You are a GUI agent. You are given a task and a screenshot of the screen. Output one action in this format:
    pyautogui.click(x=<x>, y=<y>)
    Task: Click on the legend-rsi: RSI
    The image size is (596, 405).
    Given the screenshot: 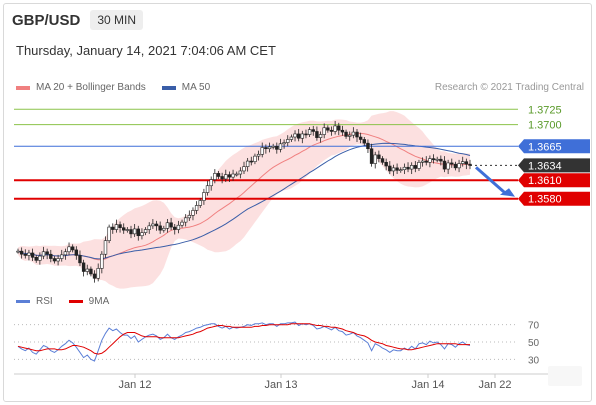 What is the action you would take?
    pyautogui.click(x=34, y=301)
    